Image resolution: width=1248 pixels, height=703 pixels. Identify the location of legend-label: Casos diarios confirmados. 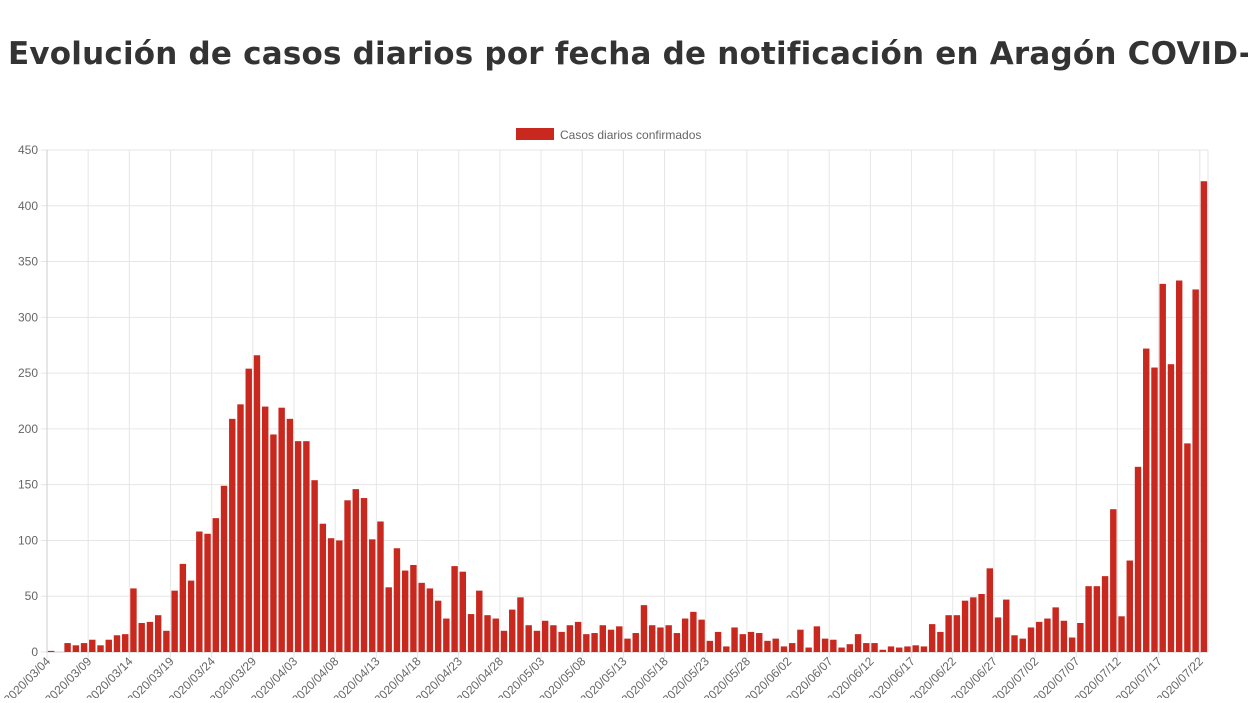
(630, 135).